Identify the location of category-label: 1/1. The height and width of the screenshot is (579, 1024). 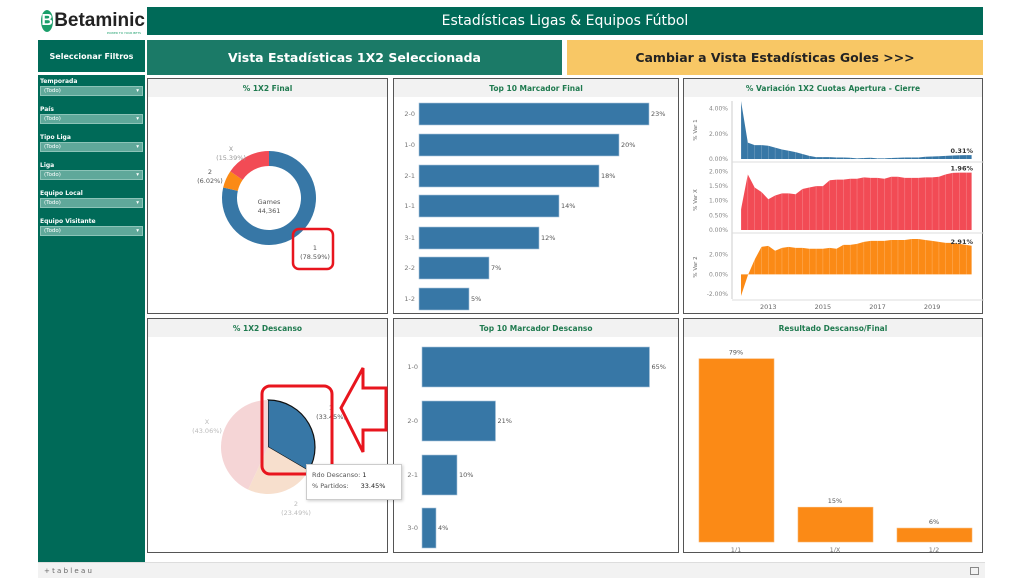
(736, 550).